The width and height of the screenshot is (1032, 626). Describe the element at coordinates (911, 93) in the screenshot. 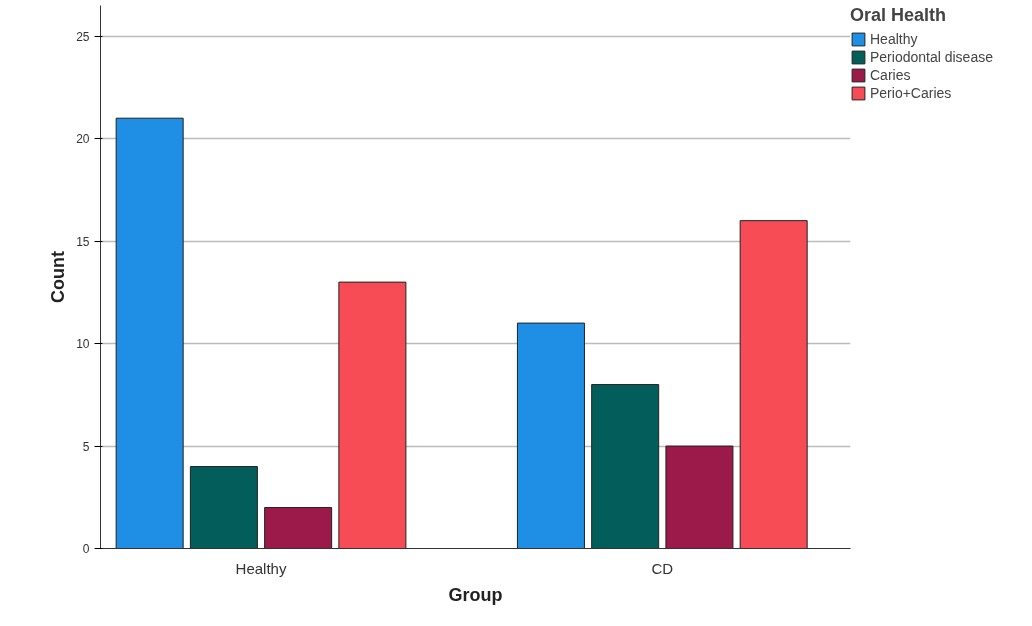

I see `legend-label: Perio+Caries` at that location.